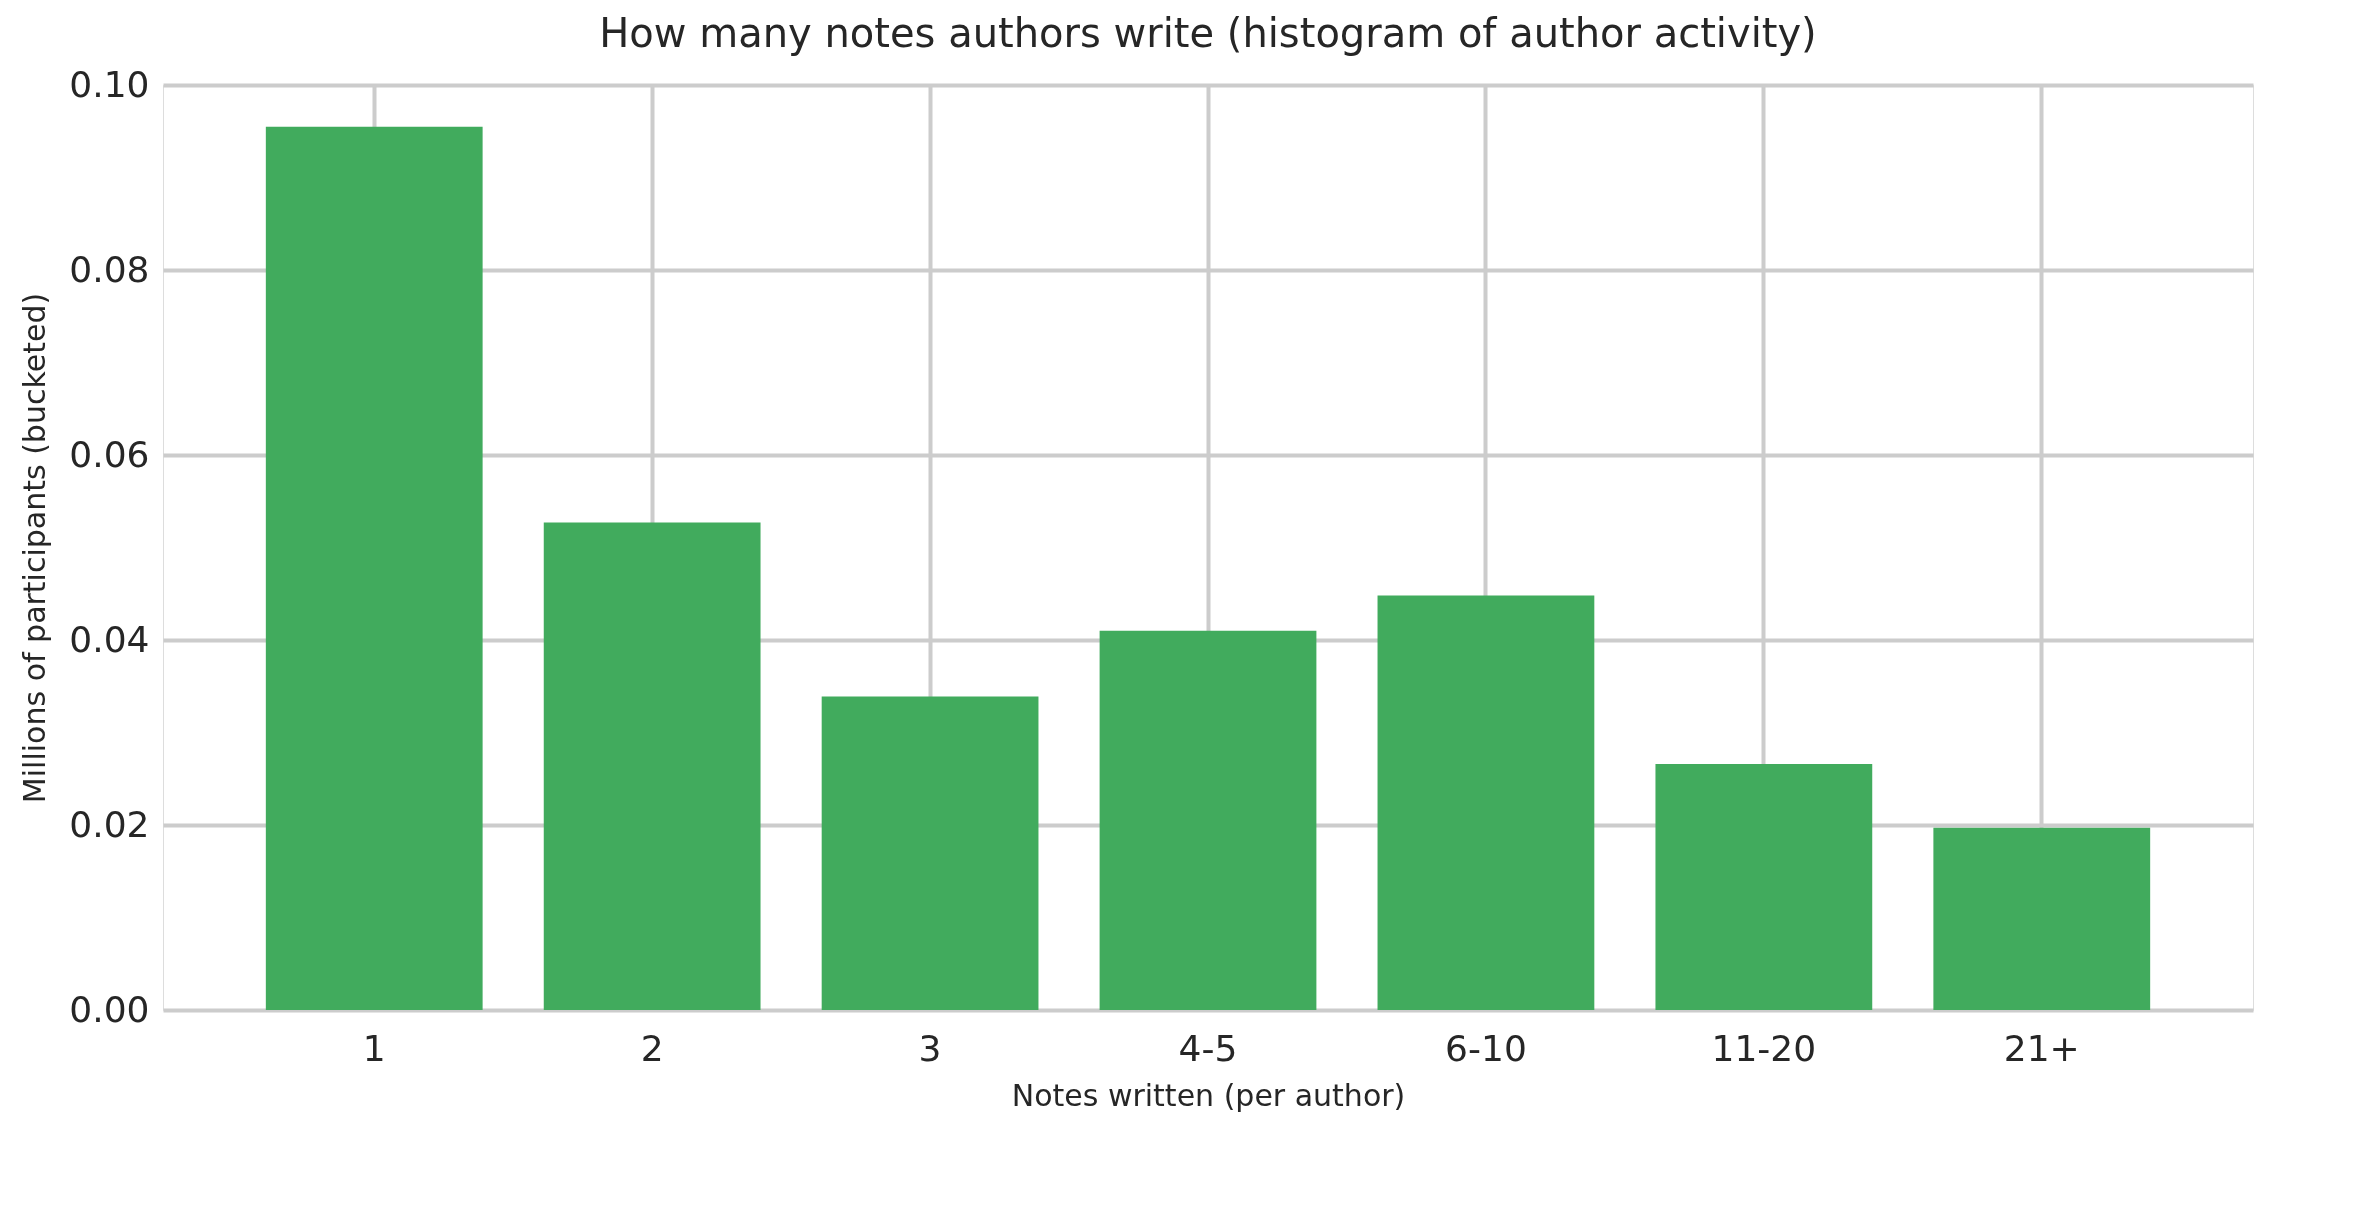 The image size is (2379, 1219). I want to click on x-tick-label: 4-5, so click(1208, 1048).